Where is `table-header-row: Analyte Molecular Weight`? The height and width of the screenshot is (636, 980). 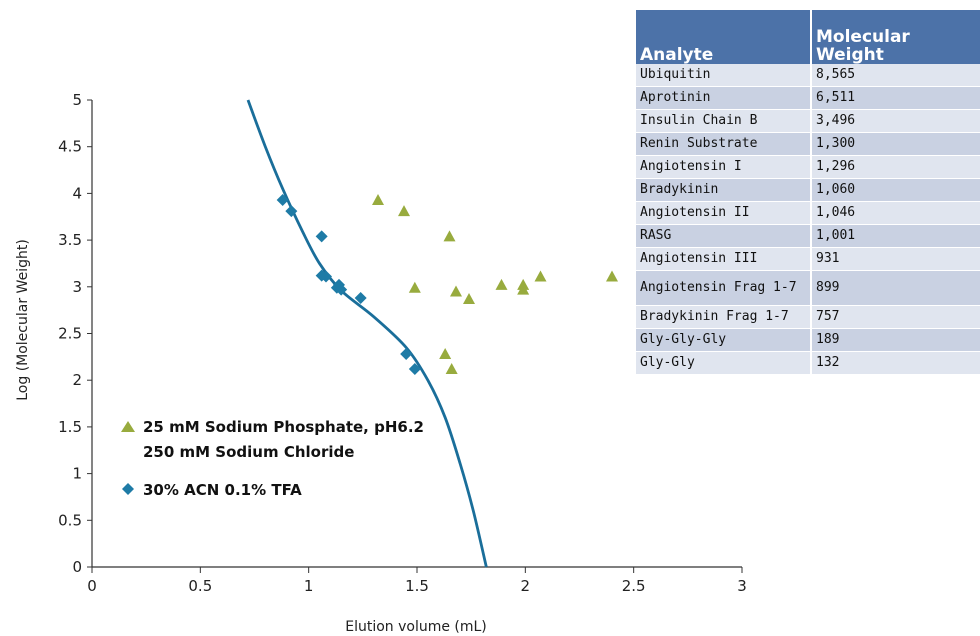 table-header-row: Analyte Molecular Weight is located at coordinates (808, 37).